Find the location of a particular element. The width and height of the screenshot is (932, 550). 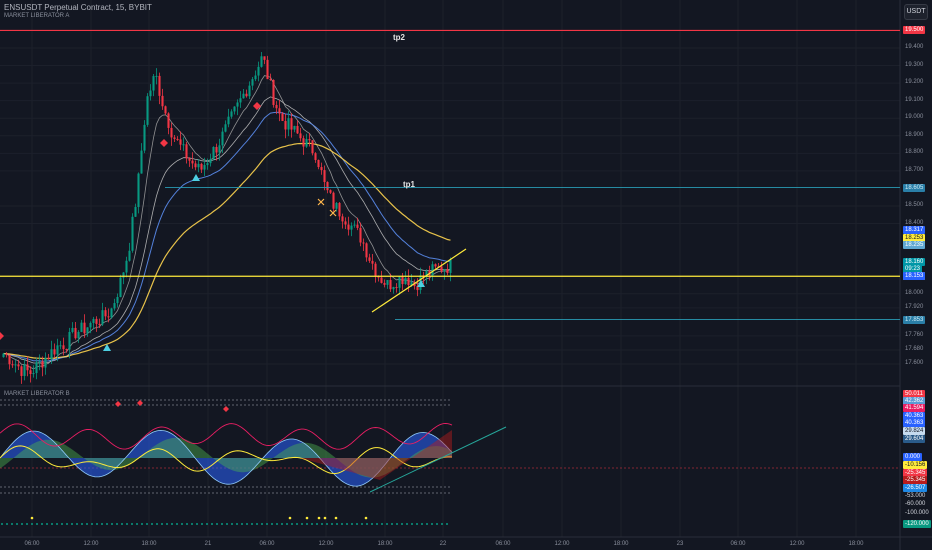

oscillator-label: -120.000 is located at coordinates (917, 524).